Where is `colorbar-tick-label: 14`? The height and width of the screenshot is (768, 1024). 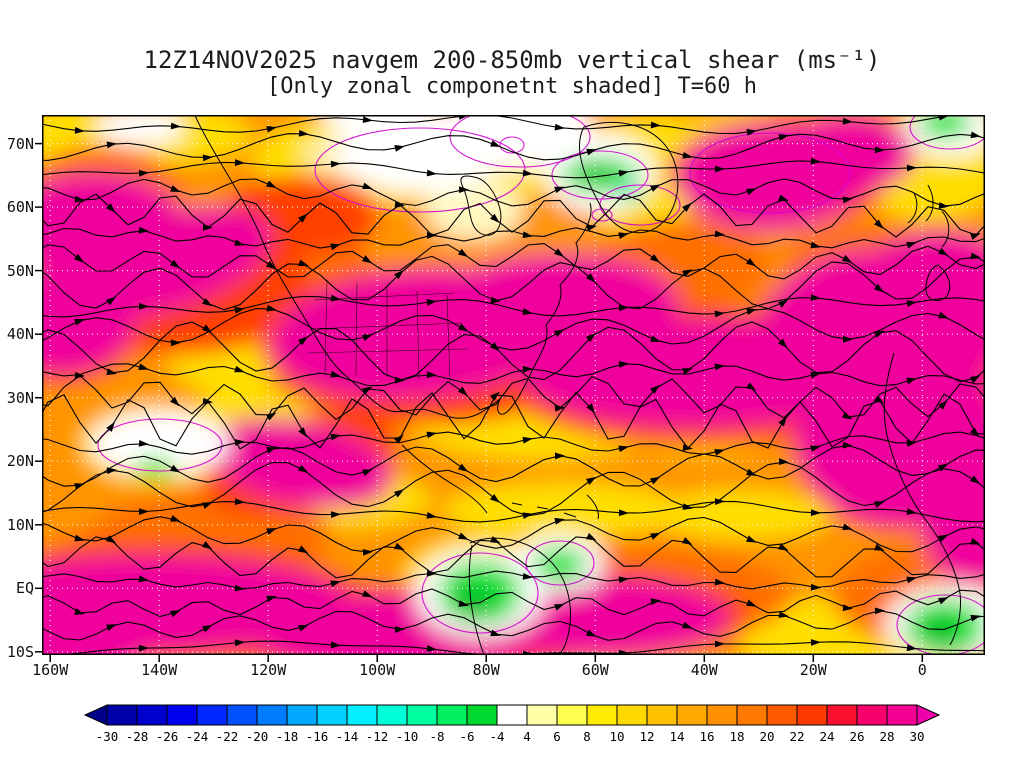
colorbar-tick-label: 14 is located at coordinates (676, 736).